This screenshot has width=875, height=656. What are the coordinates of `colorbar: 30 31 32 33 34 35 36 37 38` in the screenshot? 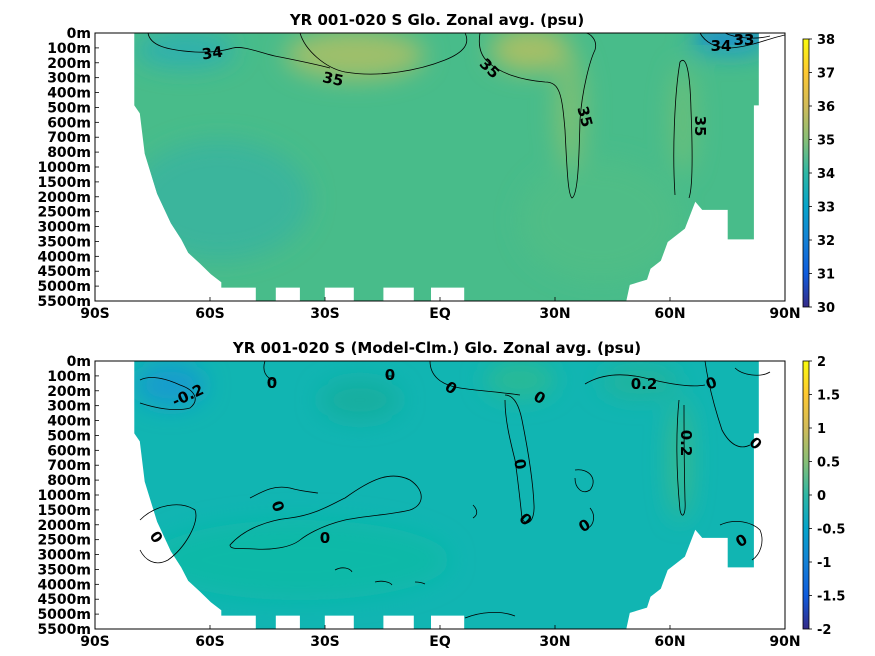 It's located at (818, 174).